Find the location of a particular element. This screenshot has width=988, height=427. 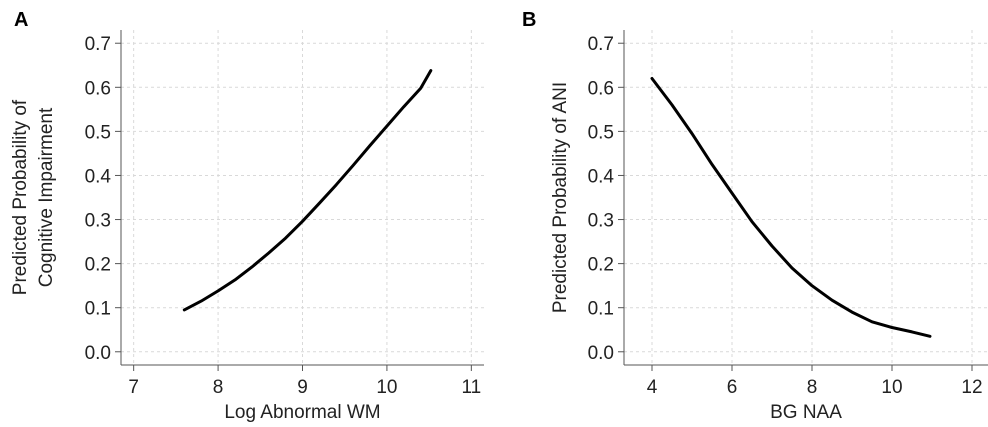

series-line is located at coordinates (307, 190).